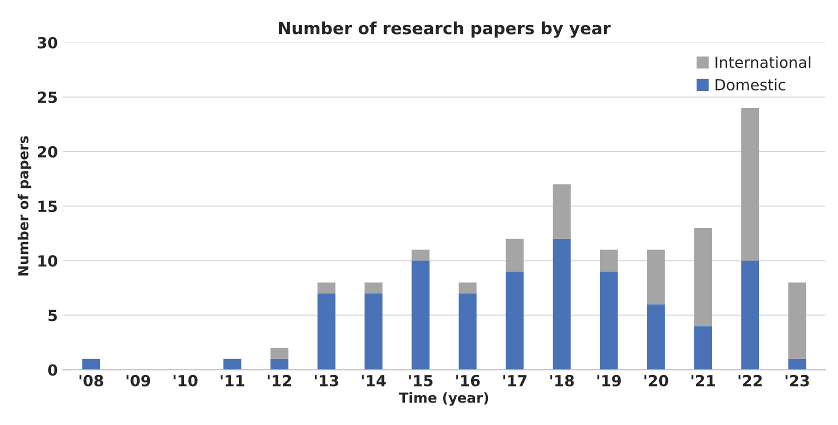  What do you see at coordinates (797, 380) in the screenshot?
I see `x-tick-label: '23` at bounding box center [797, 380].